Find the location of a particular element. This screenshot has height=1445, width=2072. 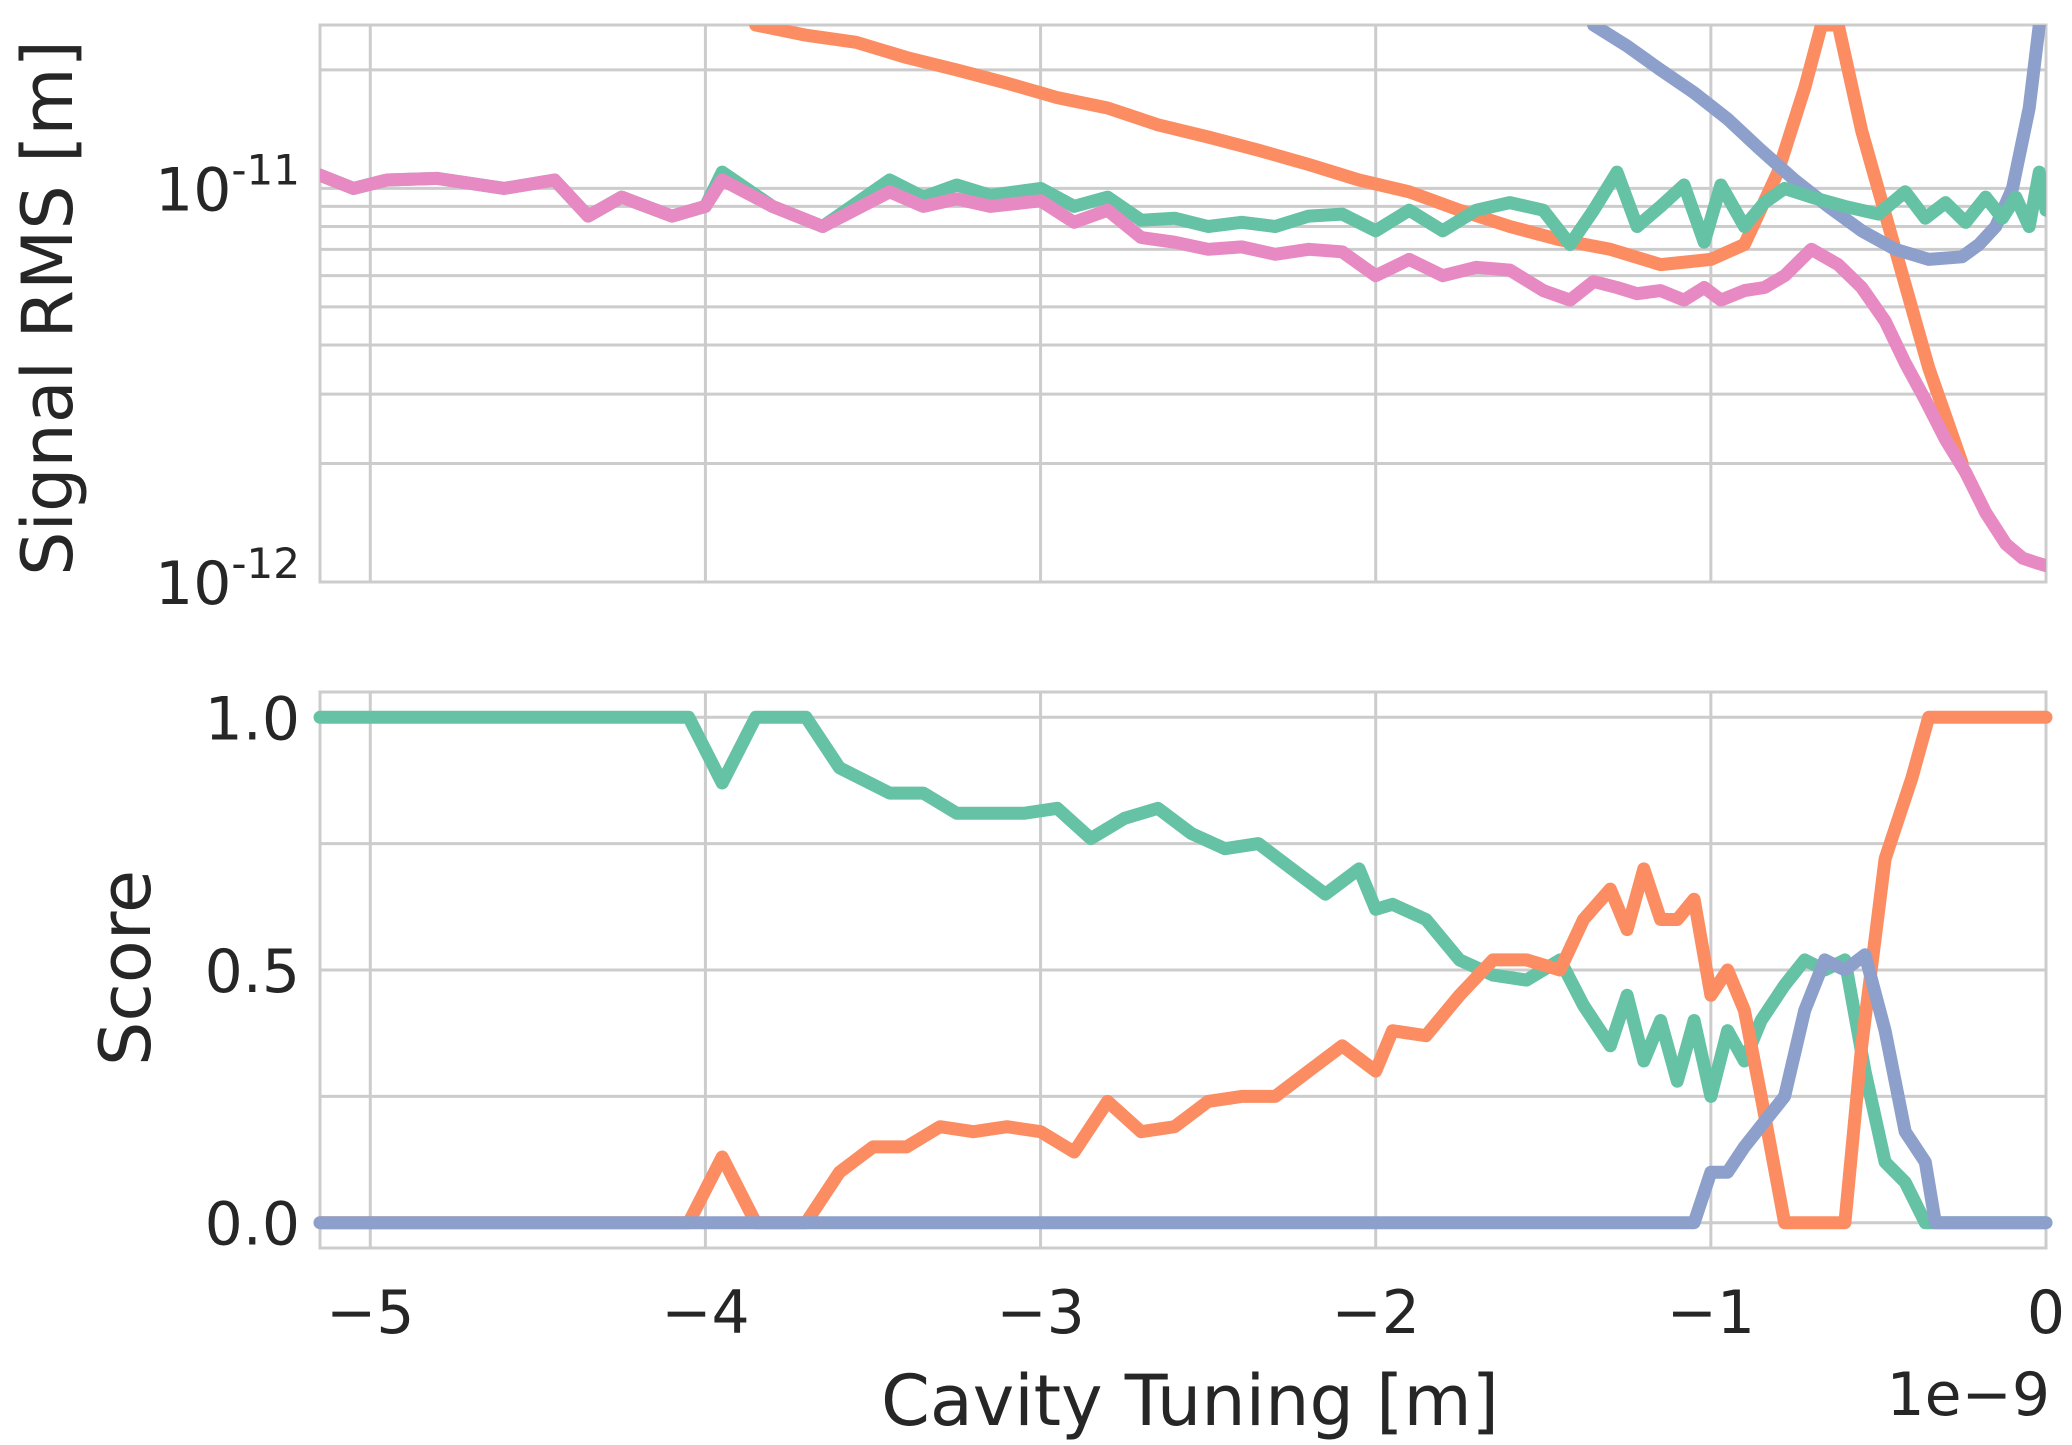

signal-rms-ytick-label-0: 10-11 is located at coordinates (227, 185).